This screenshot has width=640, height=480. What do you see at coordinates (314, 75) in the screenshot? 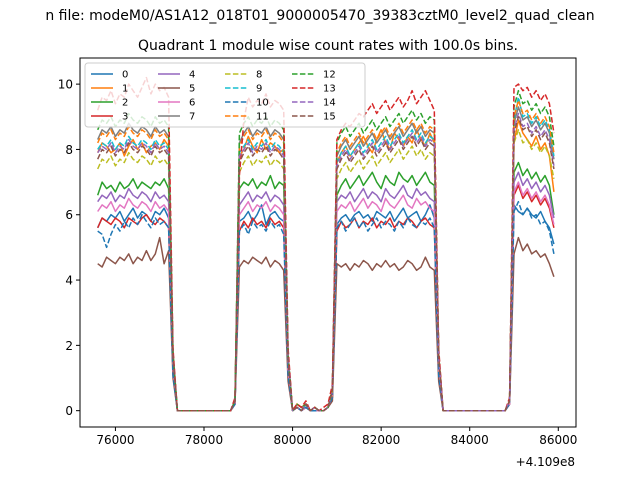
I see `legend-item-12: 12` at bounding box center [314, 75].